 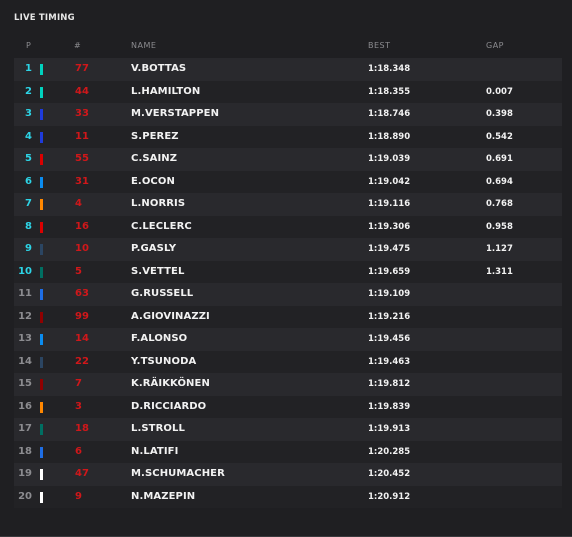 I want to click on table-row: 7 4 L.NORRIS 1:19.116 0.768, so click(x=288, y=204).